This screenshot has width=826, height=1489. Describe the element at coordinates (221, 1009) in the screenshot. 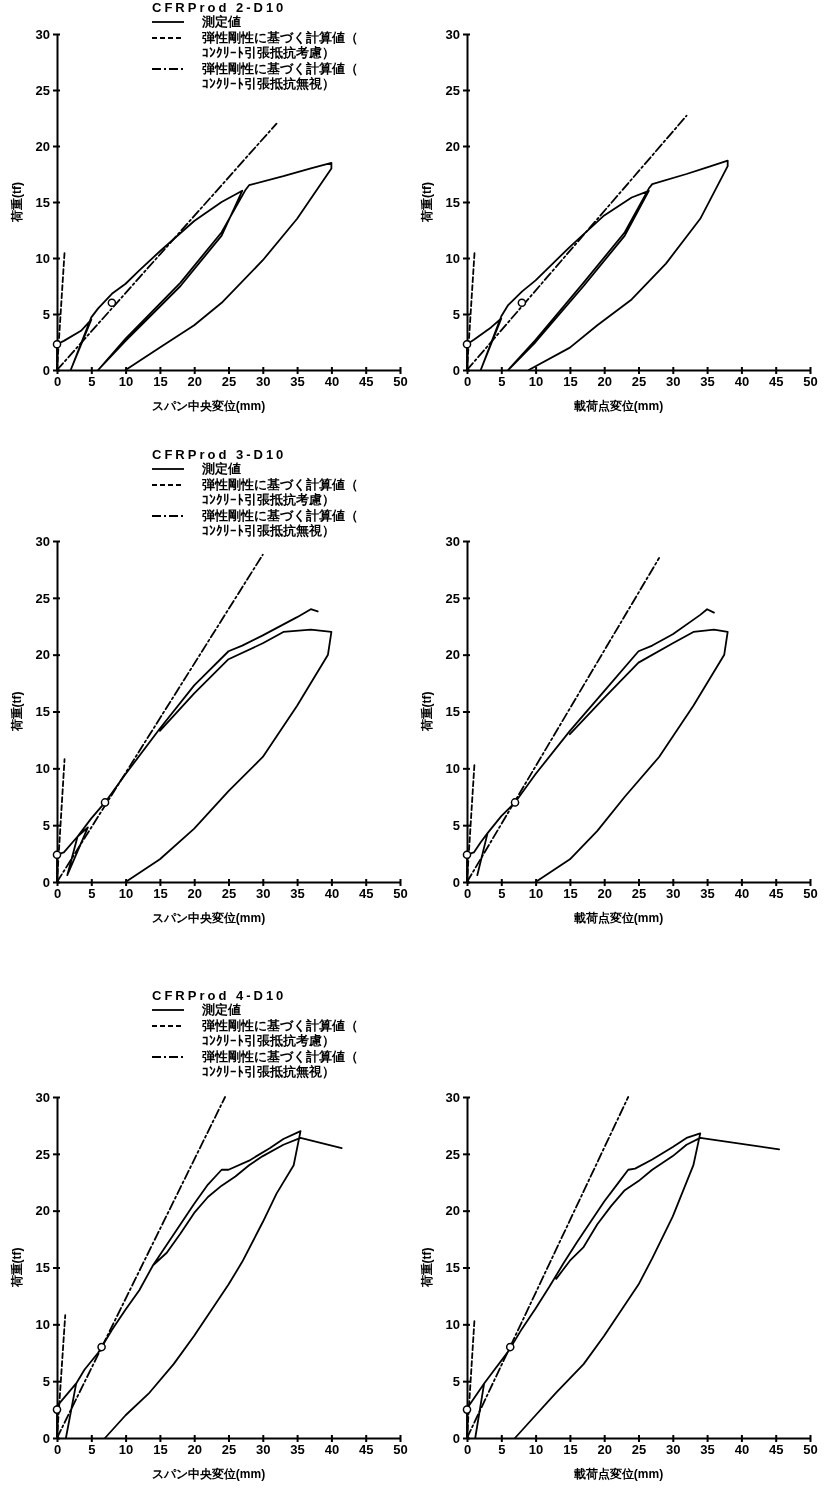

I see `legend-label: 測定値` at that location.